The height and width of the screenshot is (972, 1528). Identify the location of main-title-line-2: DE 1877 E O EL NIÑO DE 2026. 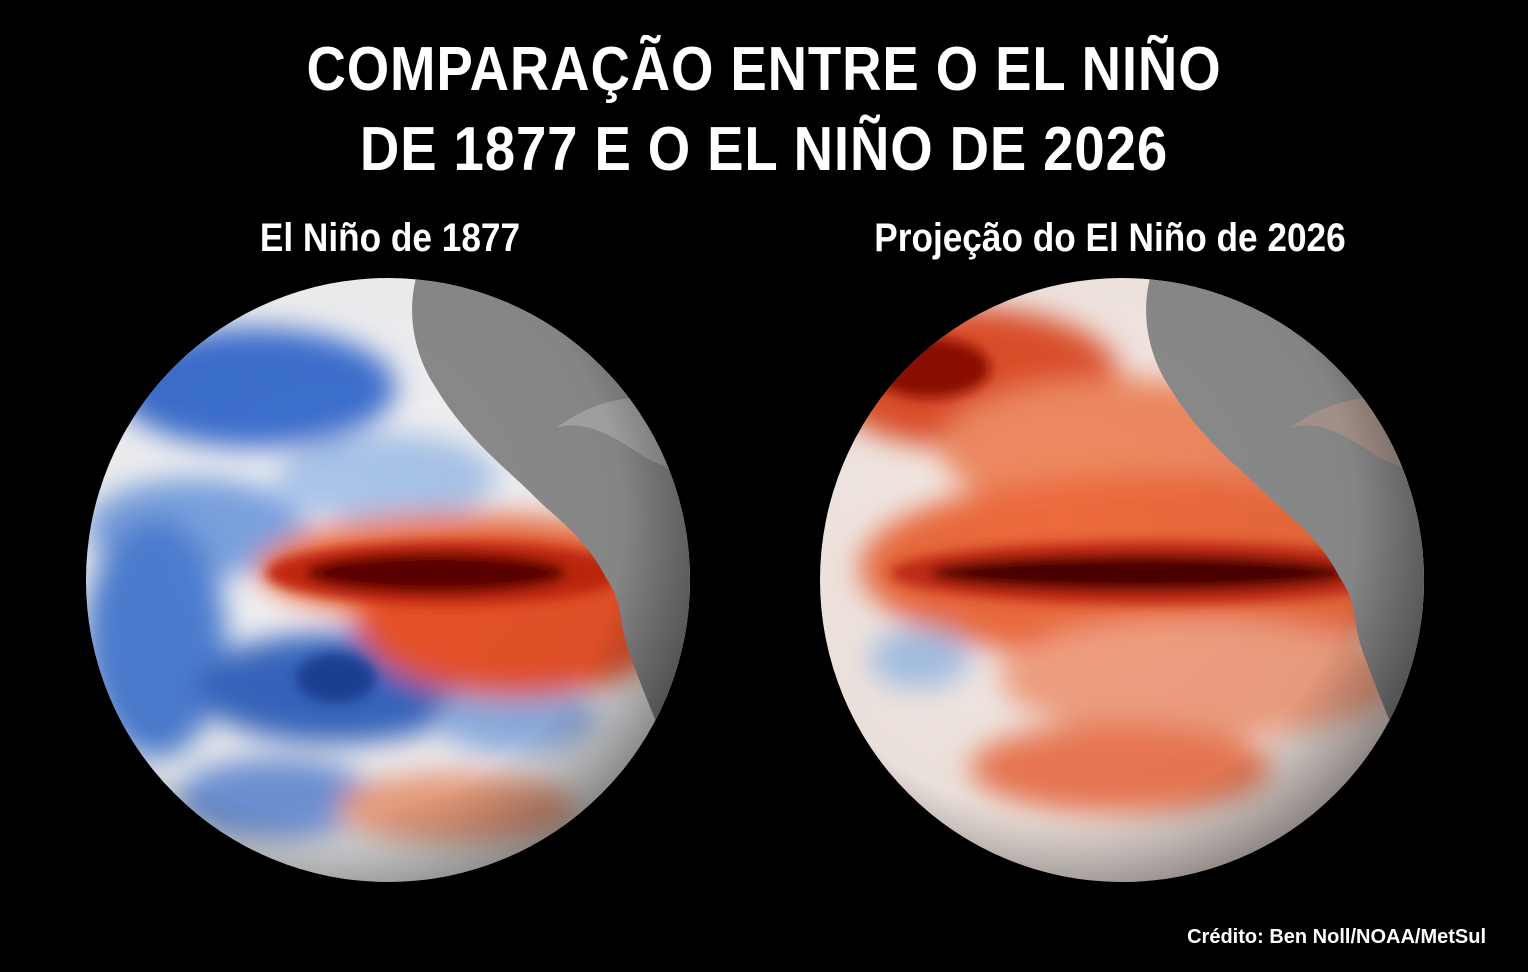
(764, 149).